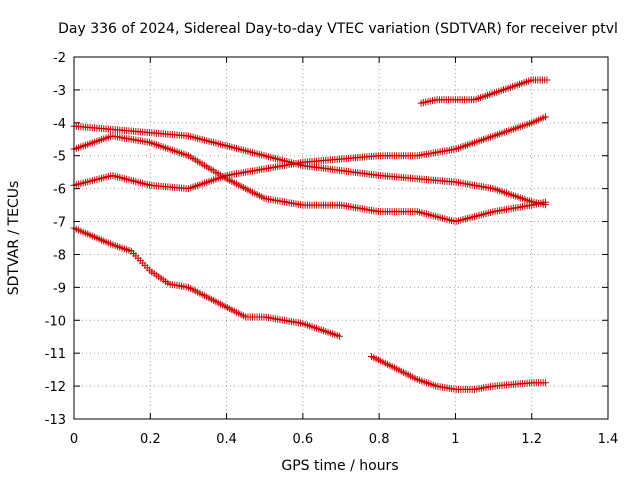  Describe the element at coordinates (59, 288) in the screenshot. I see `y-tick-label: -9` at that location.